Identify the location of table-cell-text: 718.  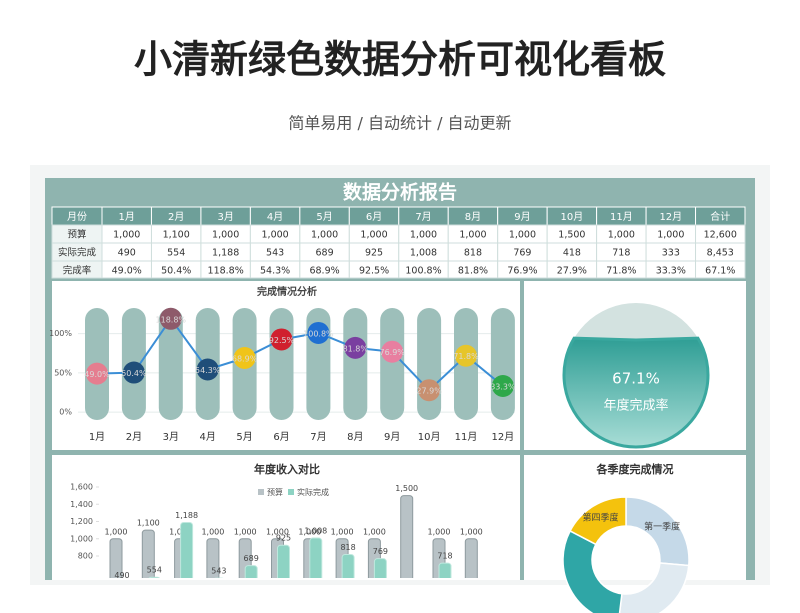
(621, 253).